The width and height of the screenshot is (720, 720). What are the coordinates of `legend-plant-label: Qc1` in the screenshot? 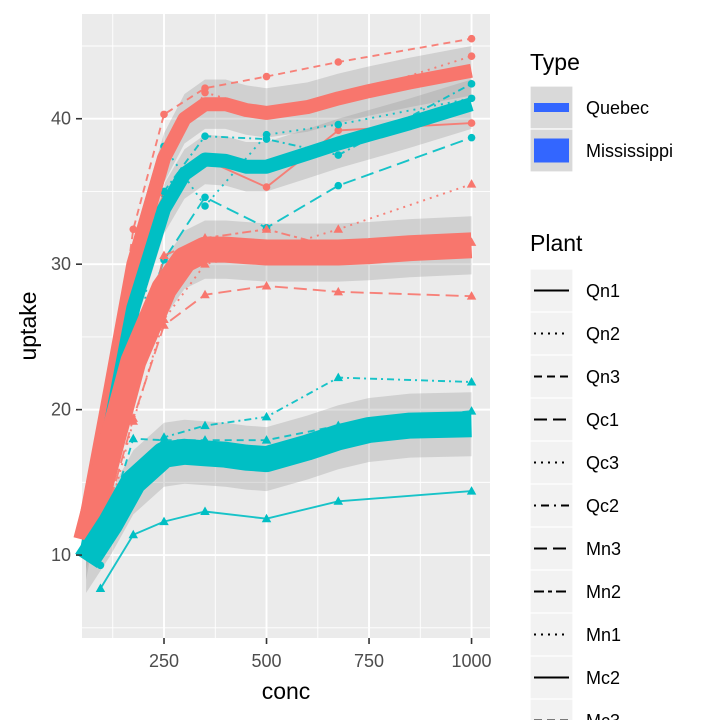 It's located at (602, 420).